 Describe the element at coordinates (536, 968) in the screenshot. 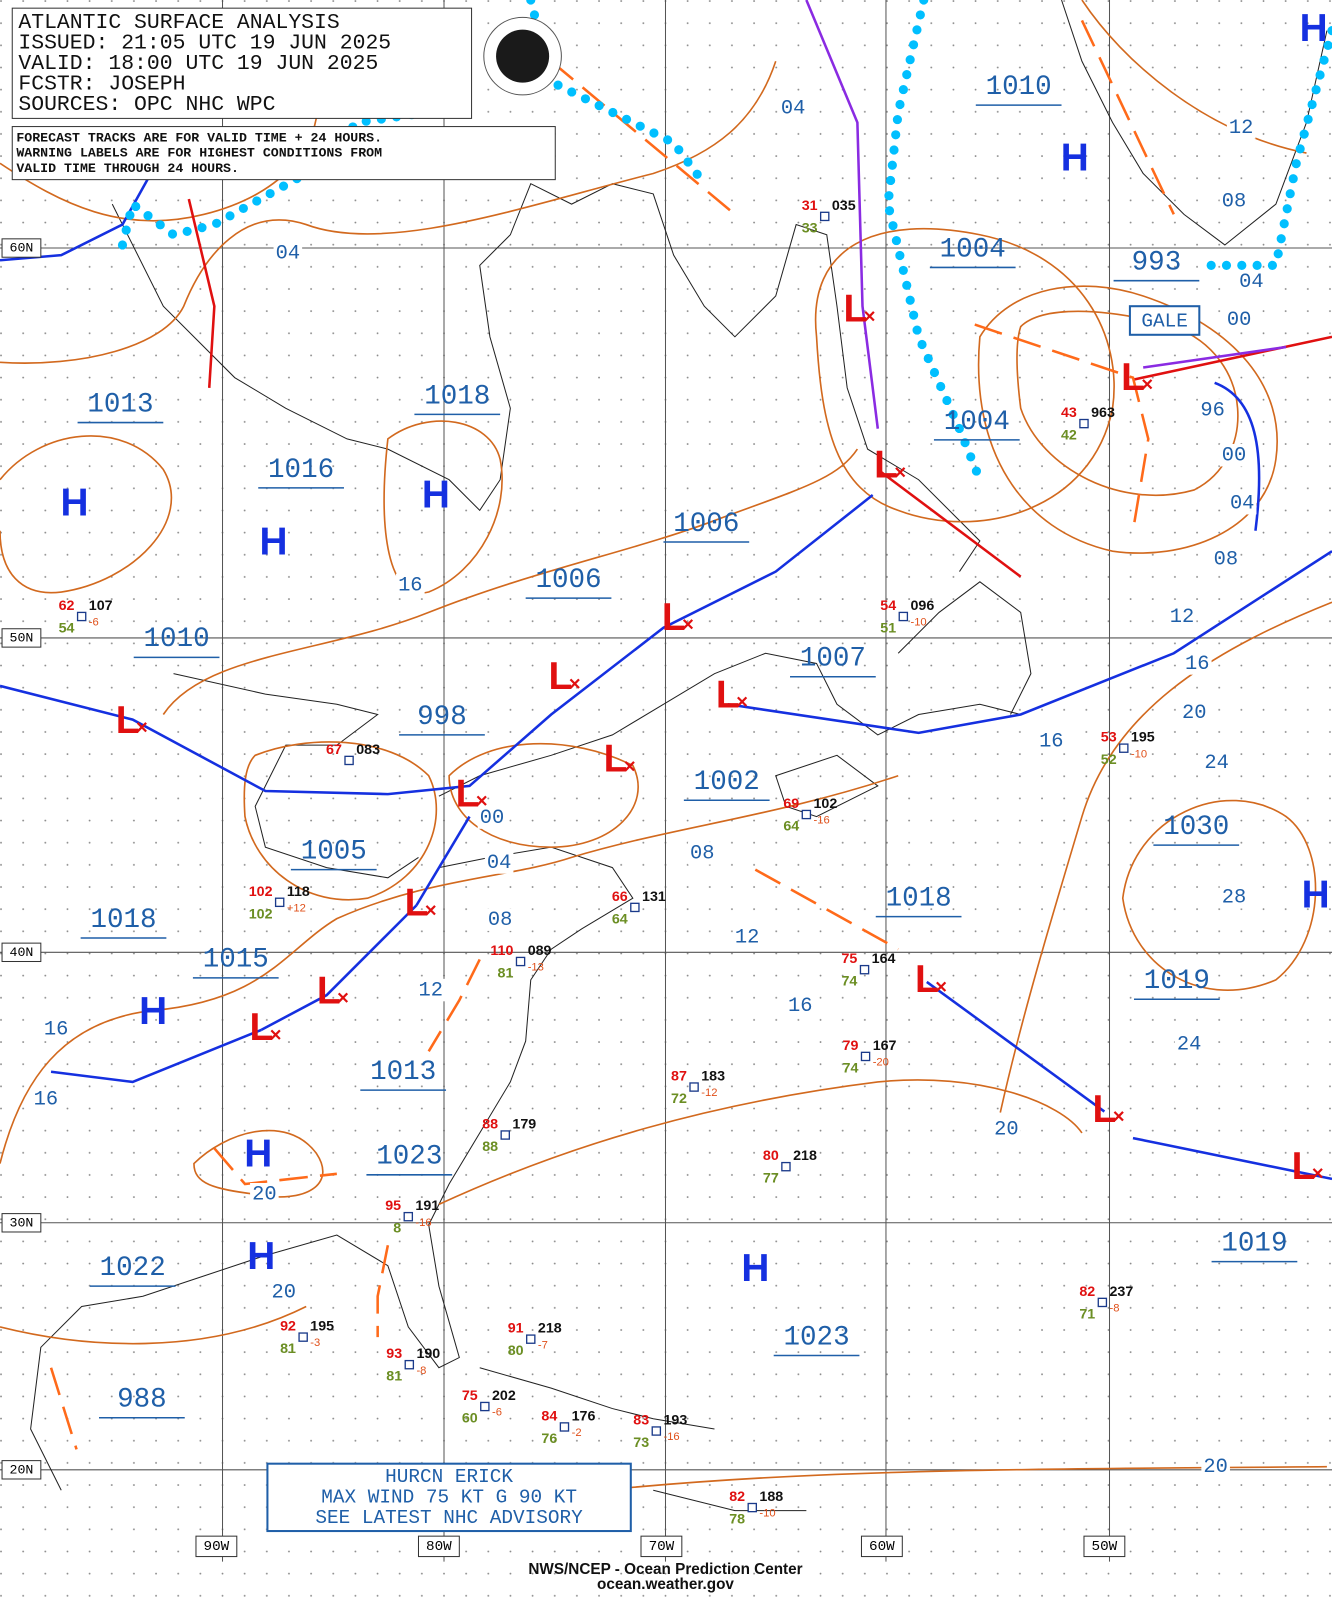

I see `station-tendency: -13` at that location.